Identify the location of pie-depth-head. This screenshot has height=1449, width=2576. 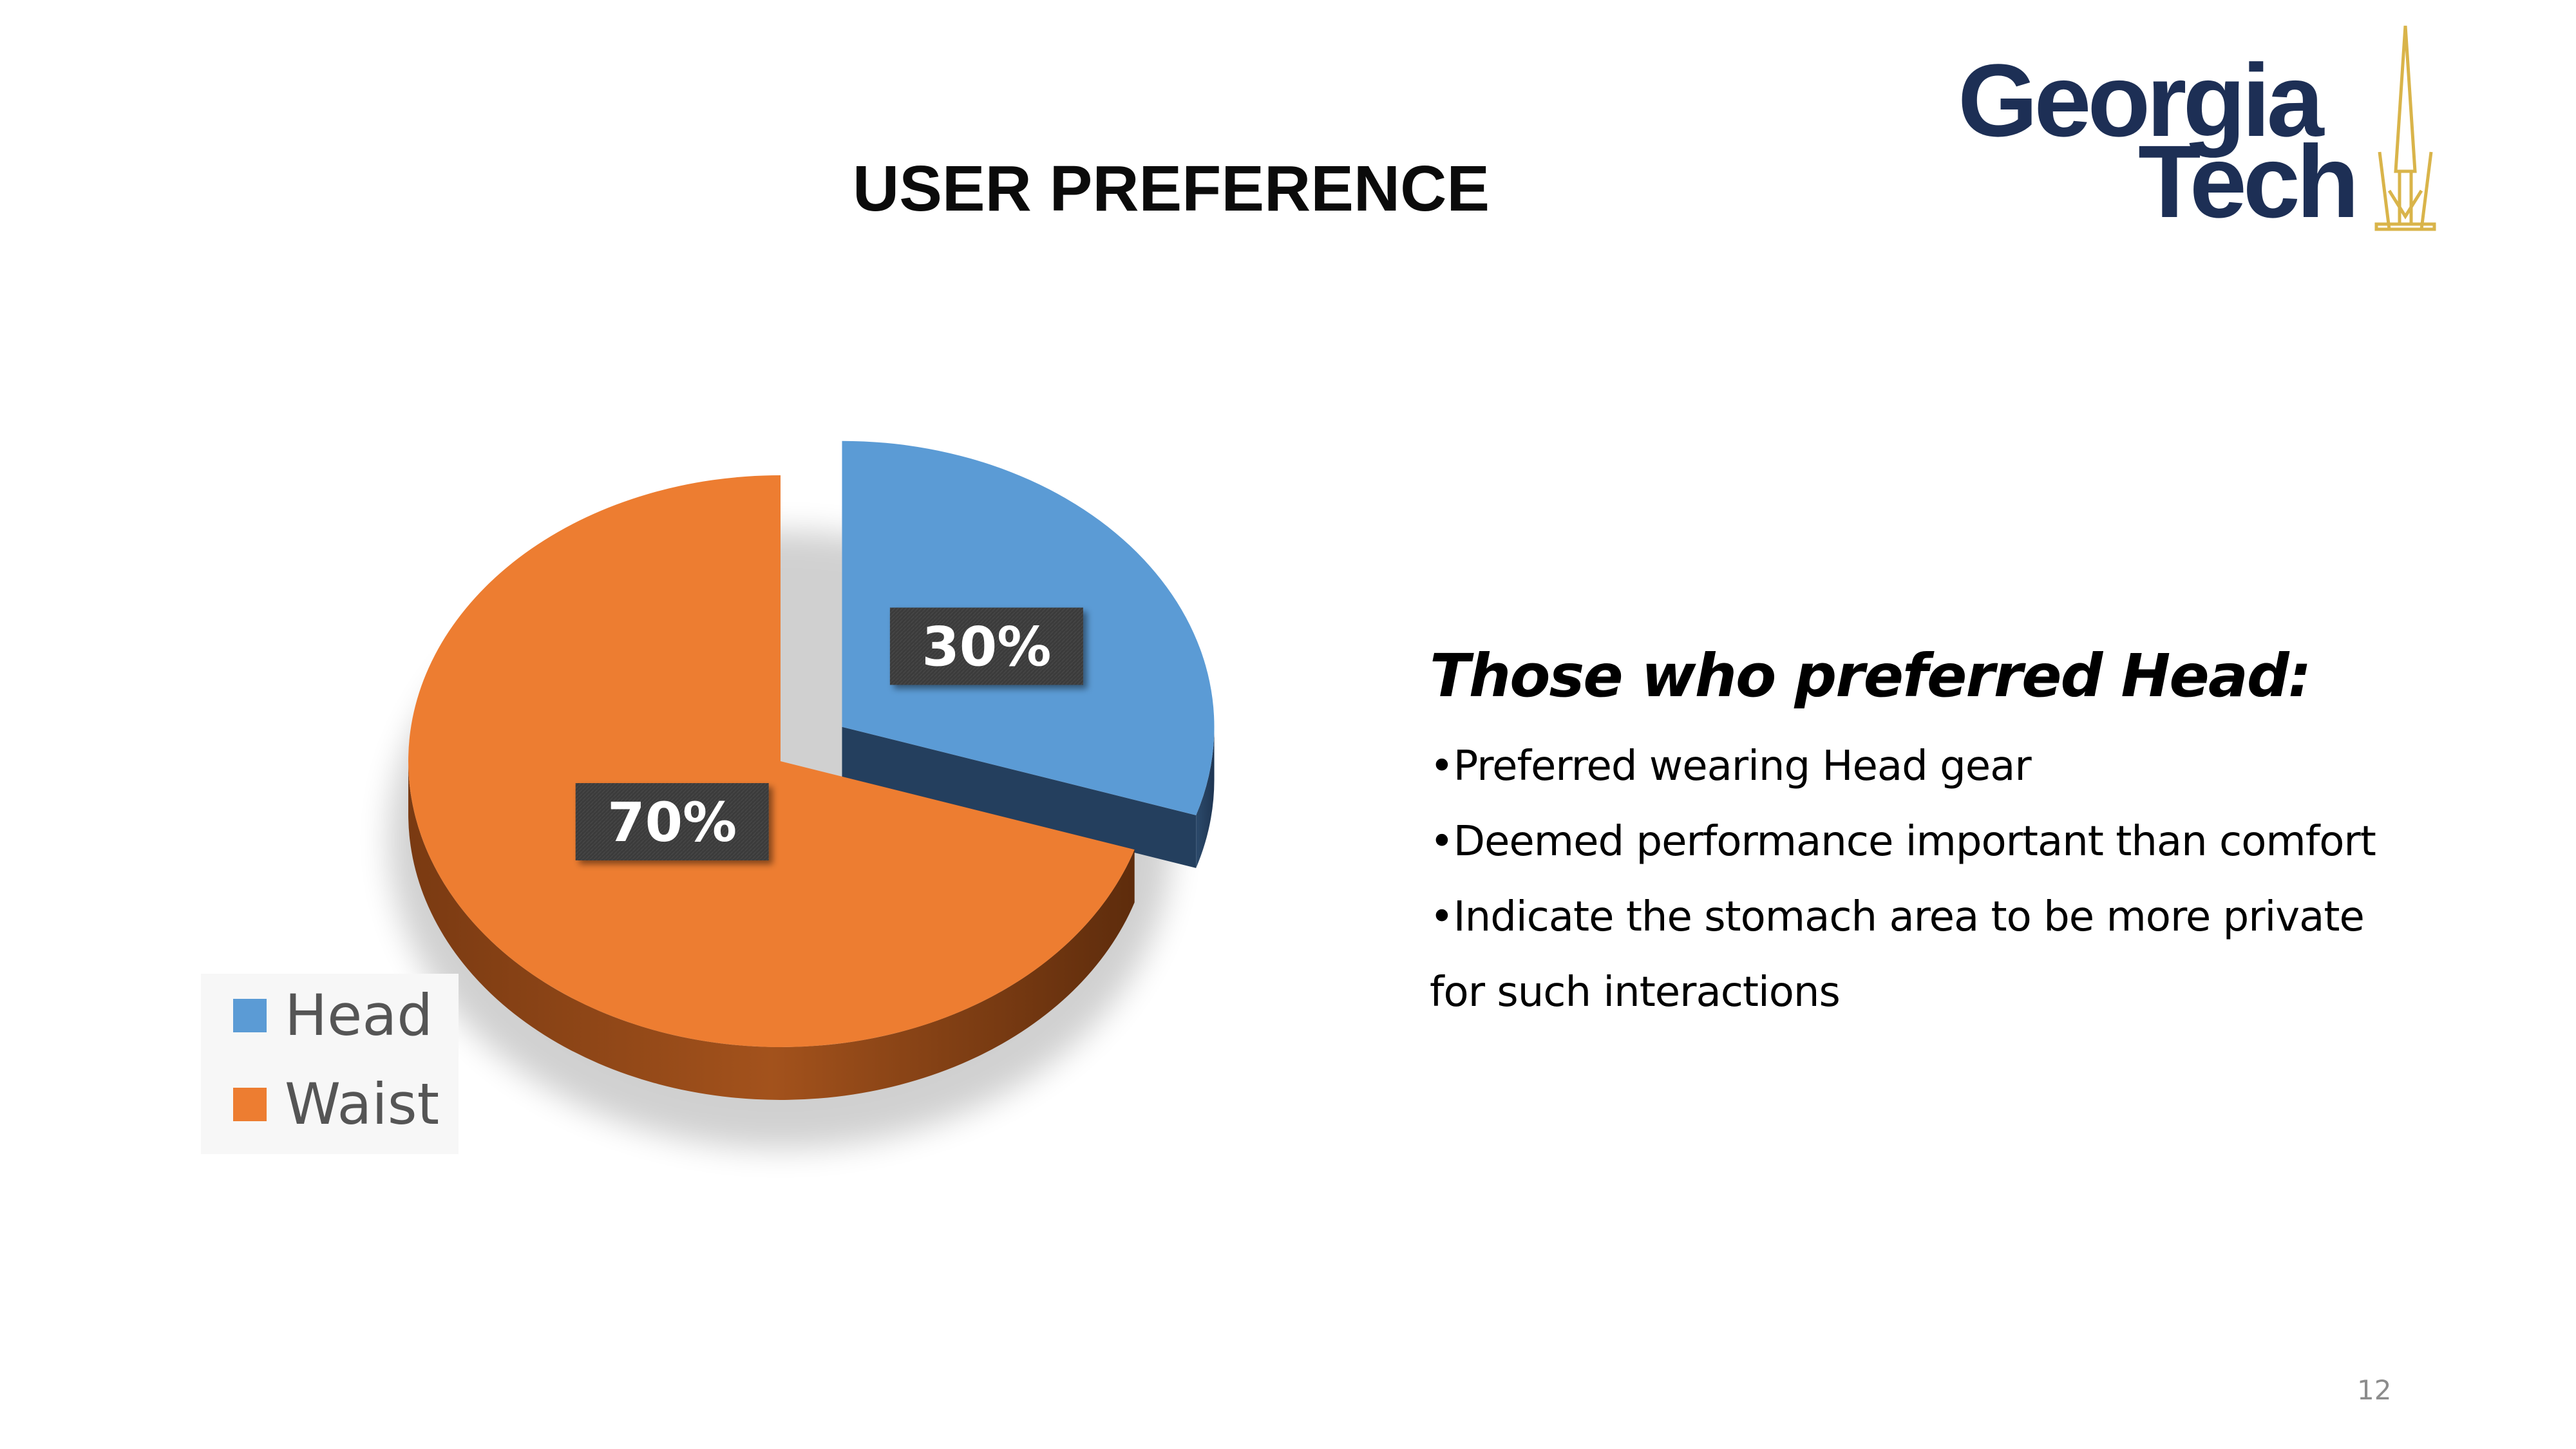
(1205, 797).